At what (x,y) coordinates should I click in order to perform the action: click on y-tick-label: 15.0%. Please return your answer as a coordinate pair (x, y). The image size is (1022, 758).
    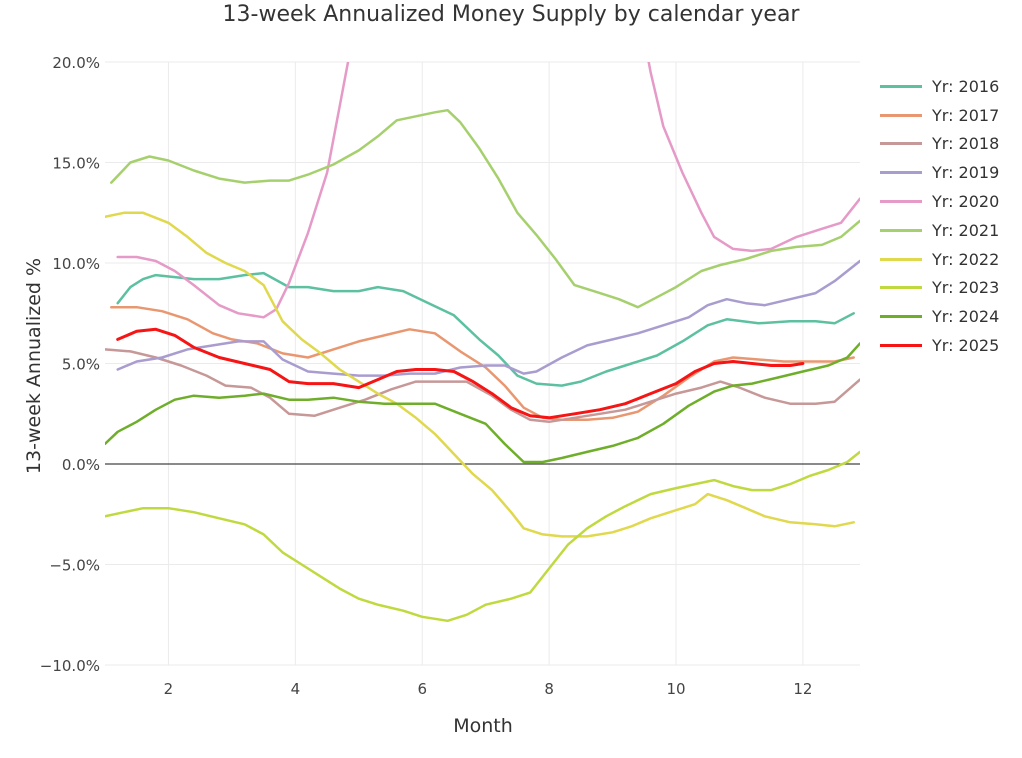
    Looking at the image, I should click on (76, 164).